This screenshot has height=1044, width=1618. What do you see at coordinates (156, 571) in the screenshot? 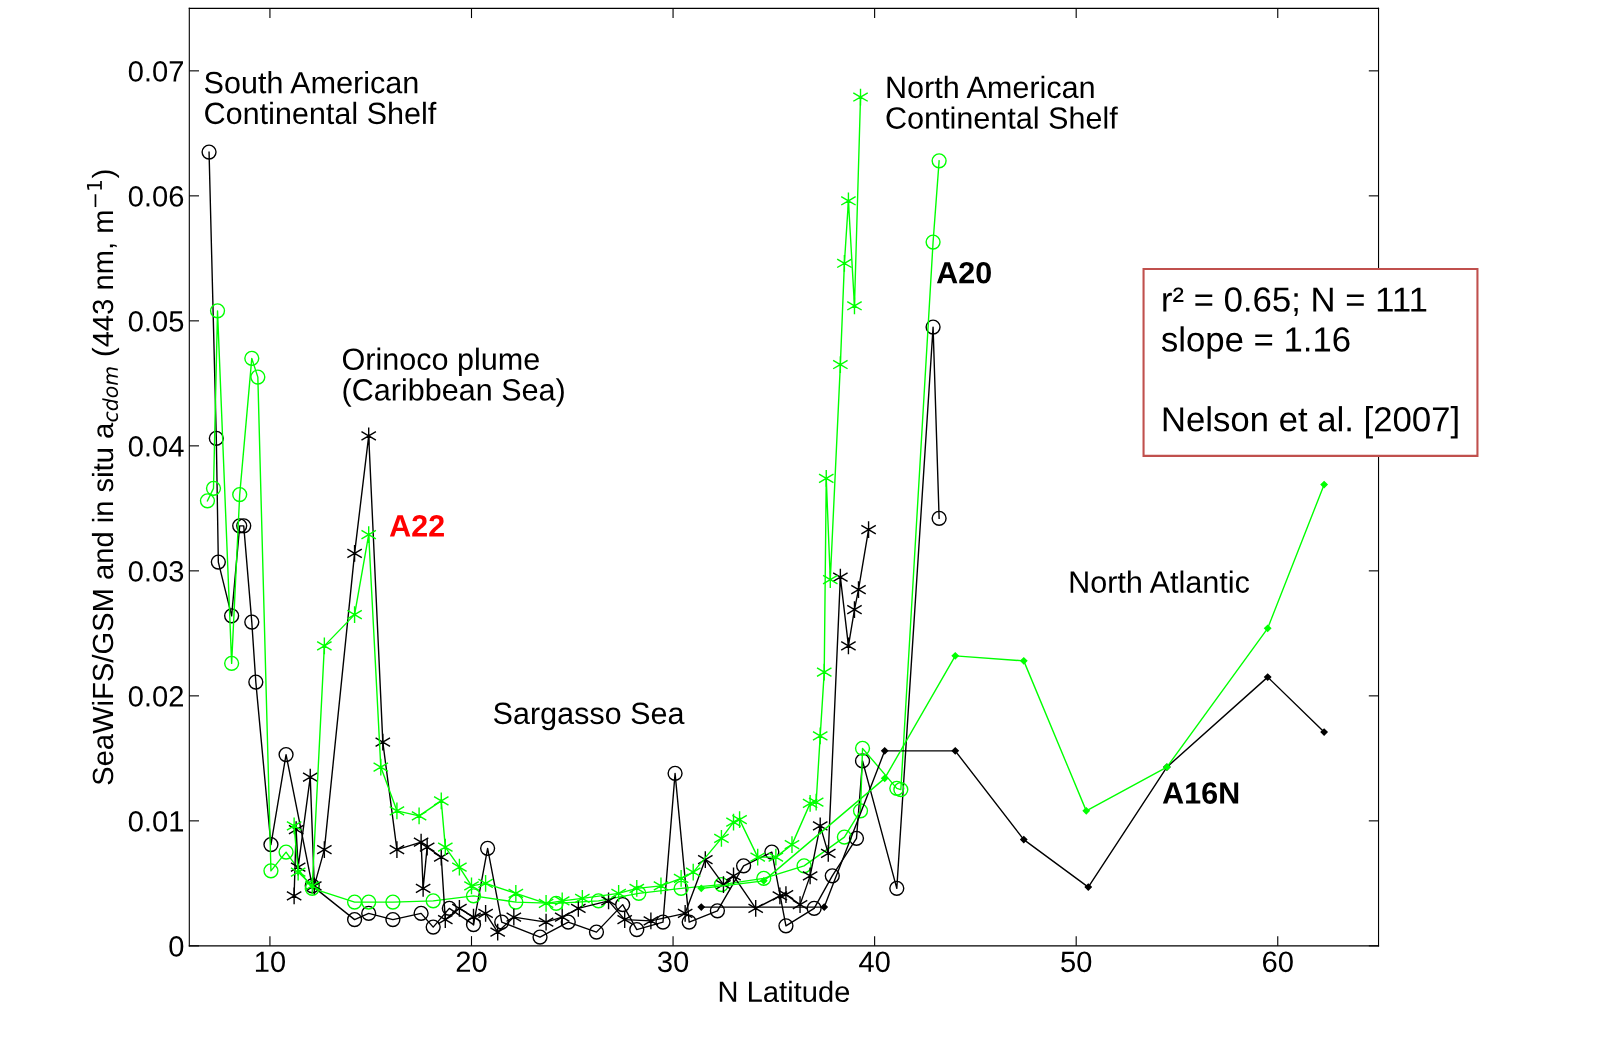
I see `y-tick-label: 0.03` at bounding box center [156, 571].